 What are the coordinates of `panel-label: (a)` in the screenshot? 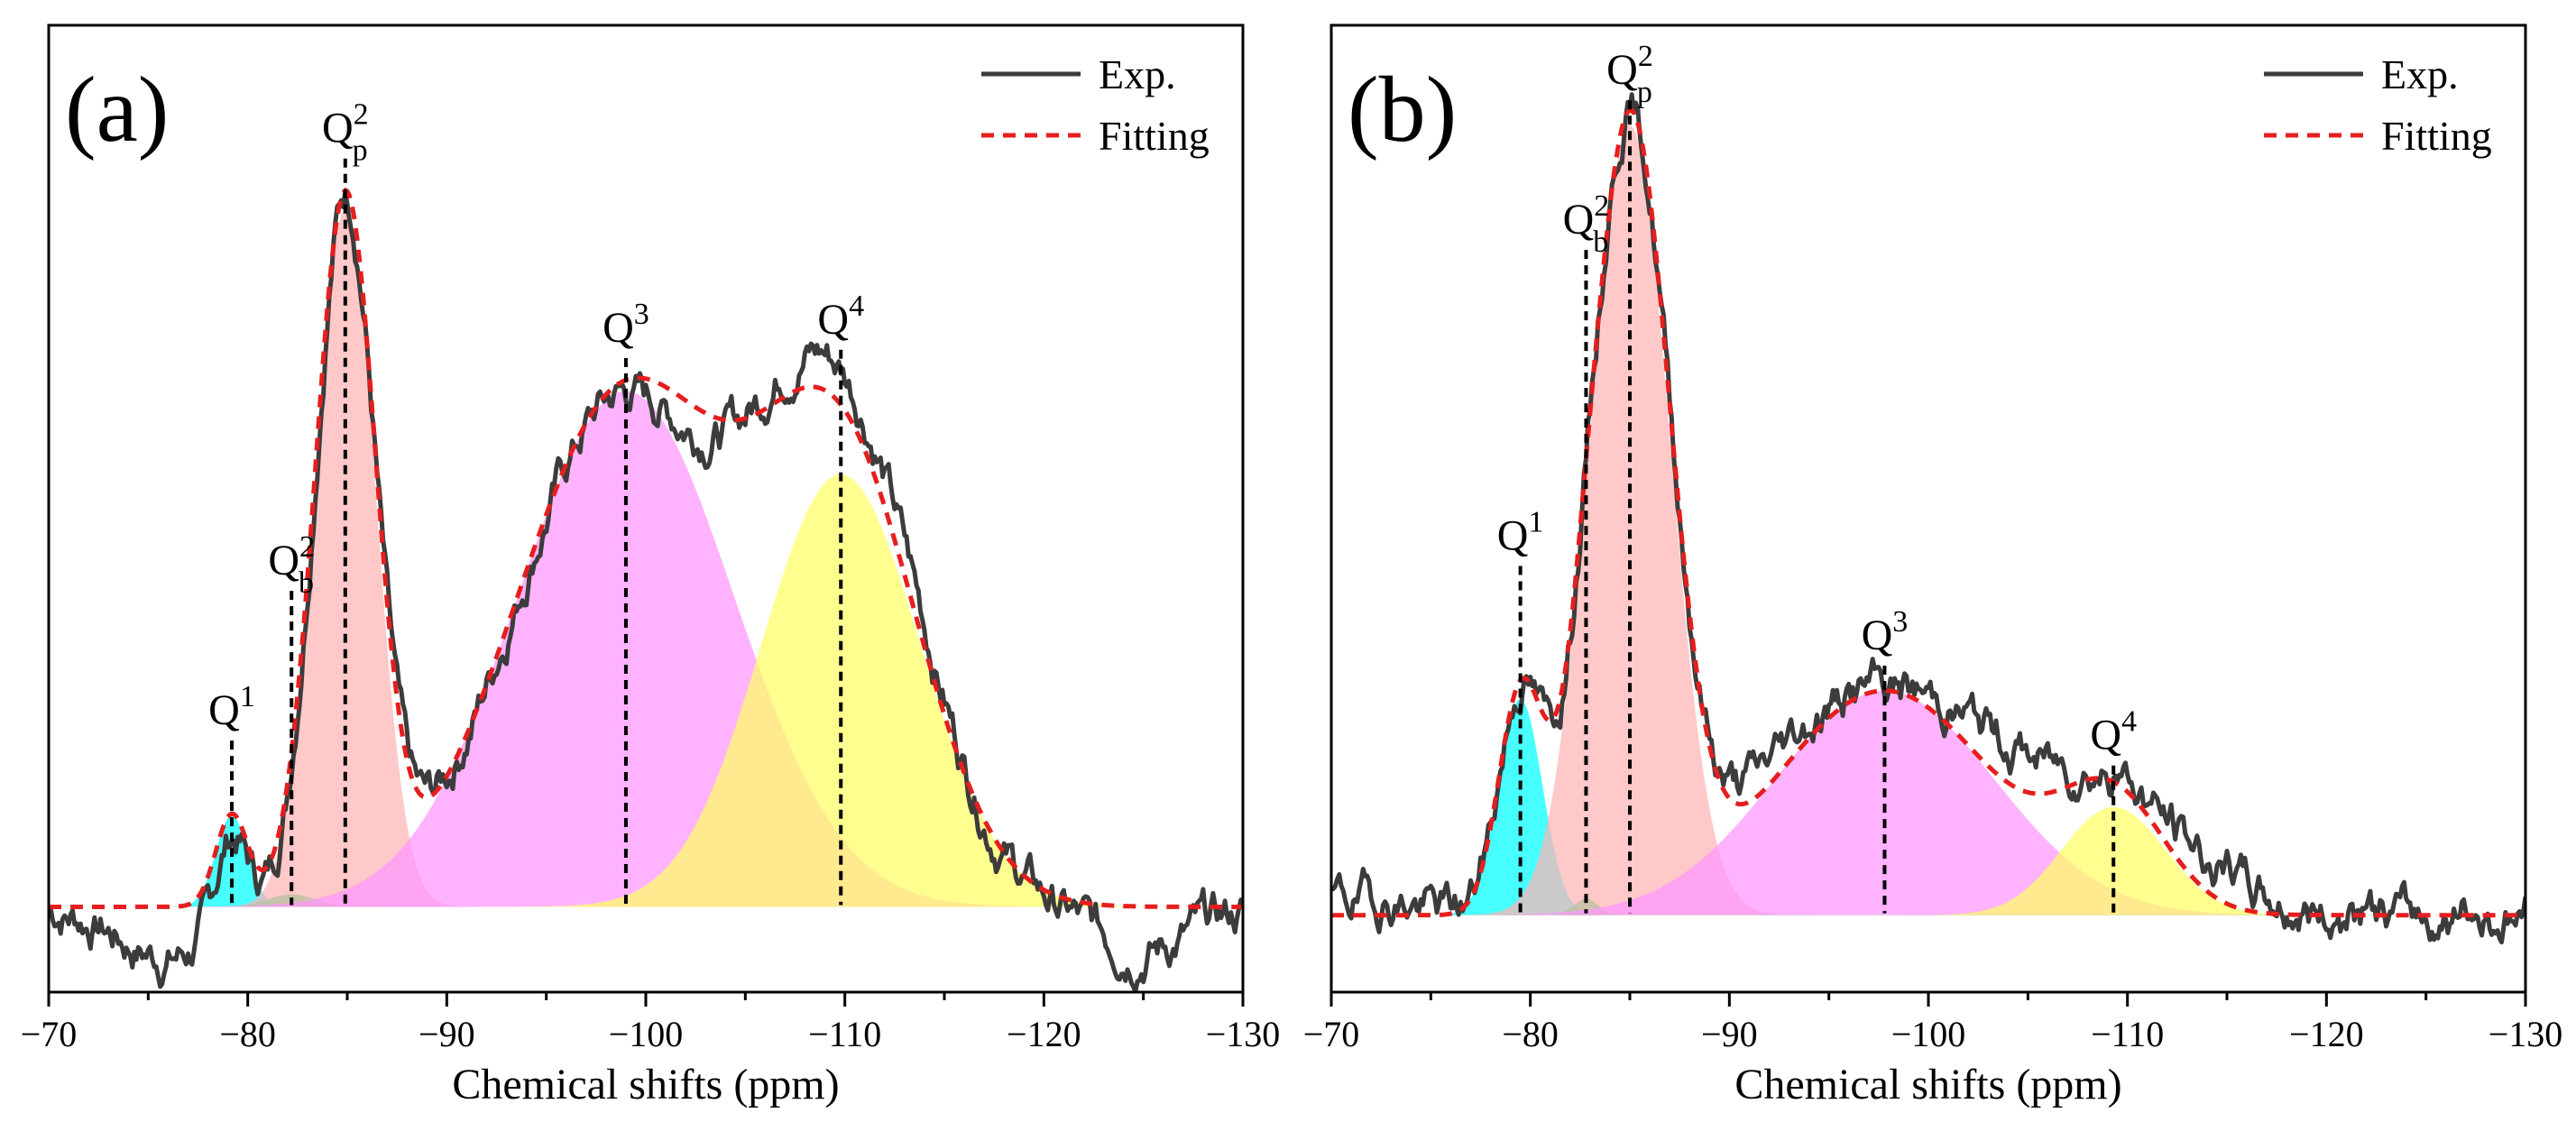 It's located at (117, 109).